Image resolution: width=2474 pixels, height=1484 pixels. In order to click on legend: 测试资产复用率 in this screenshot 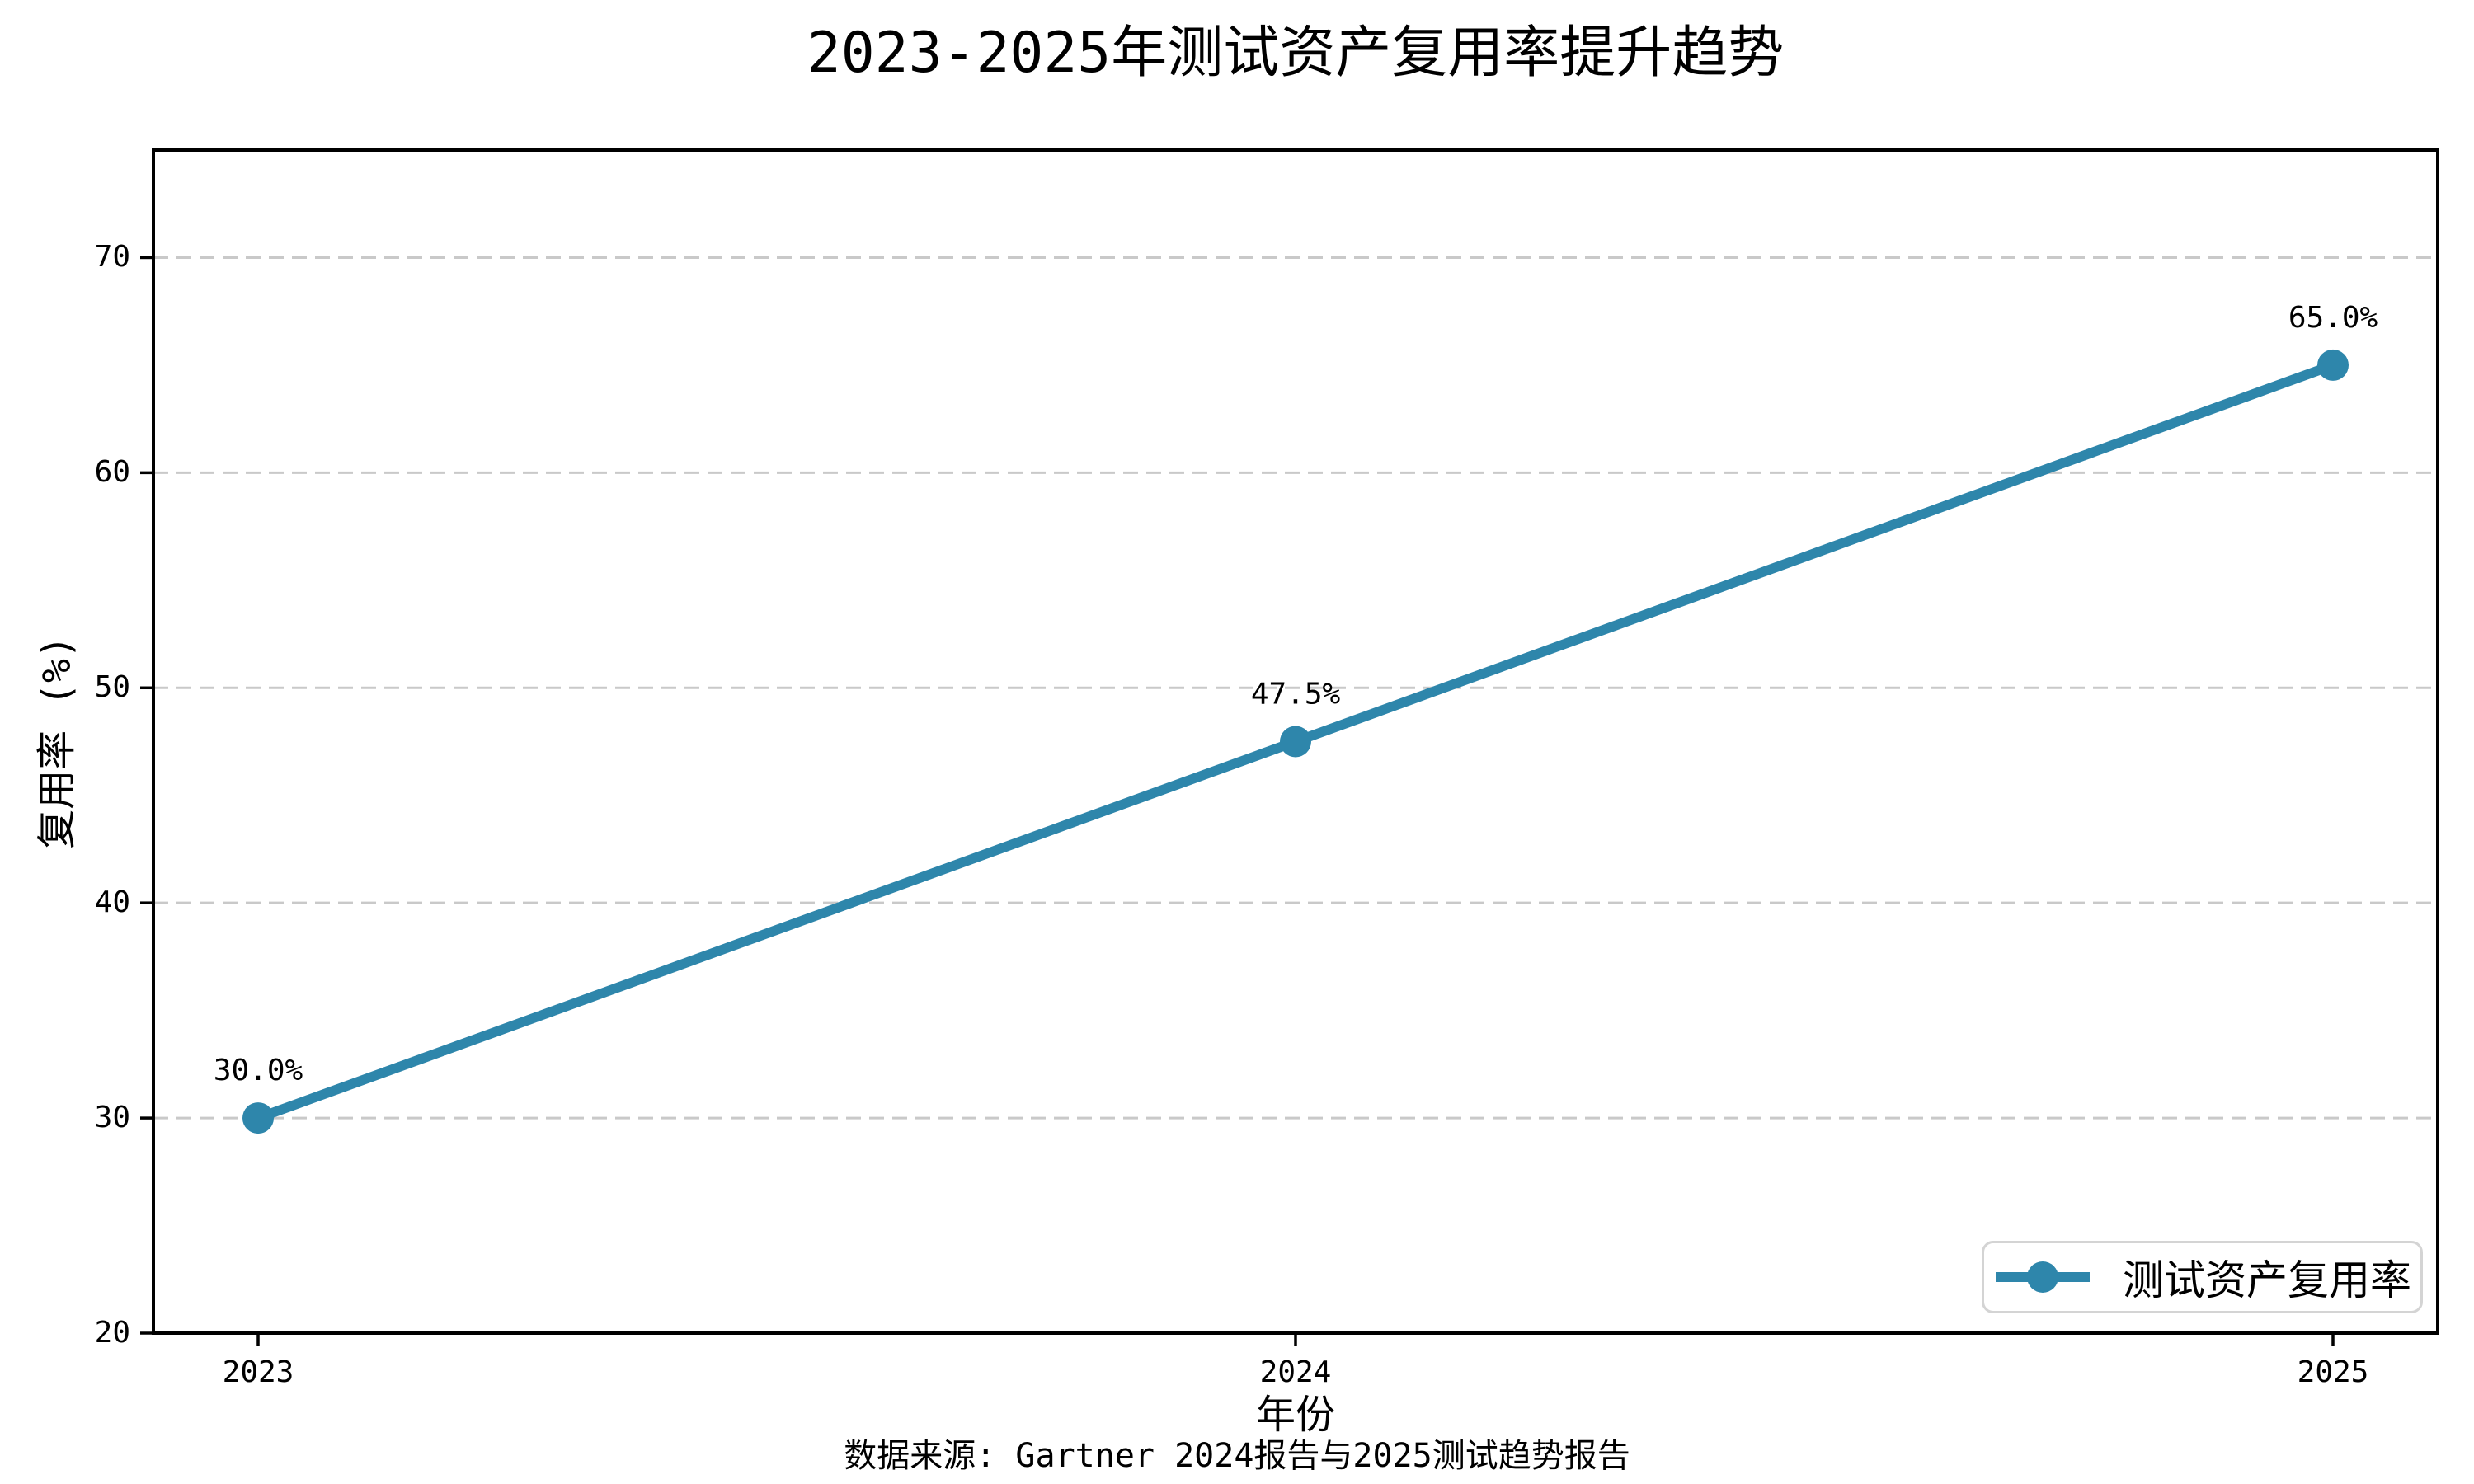, I will do `click(2202, 1277)`.